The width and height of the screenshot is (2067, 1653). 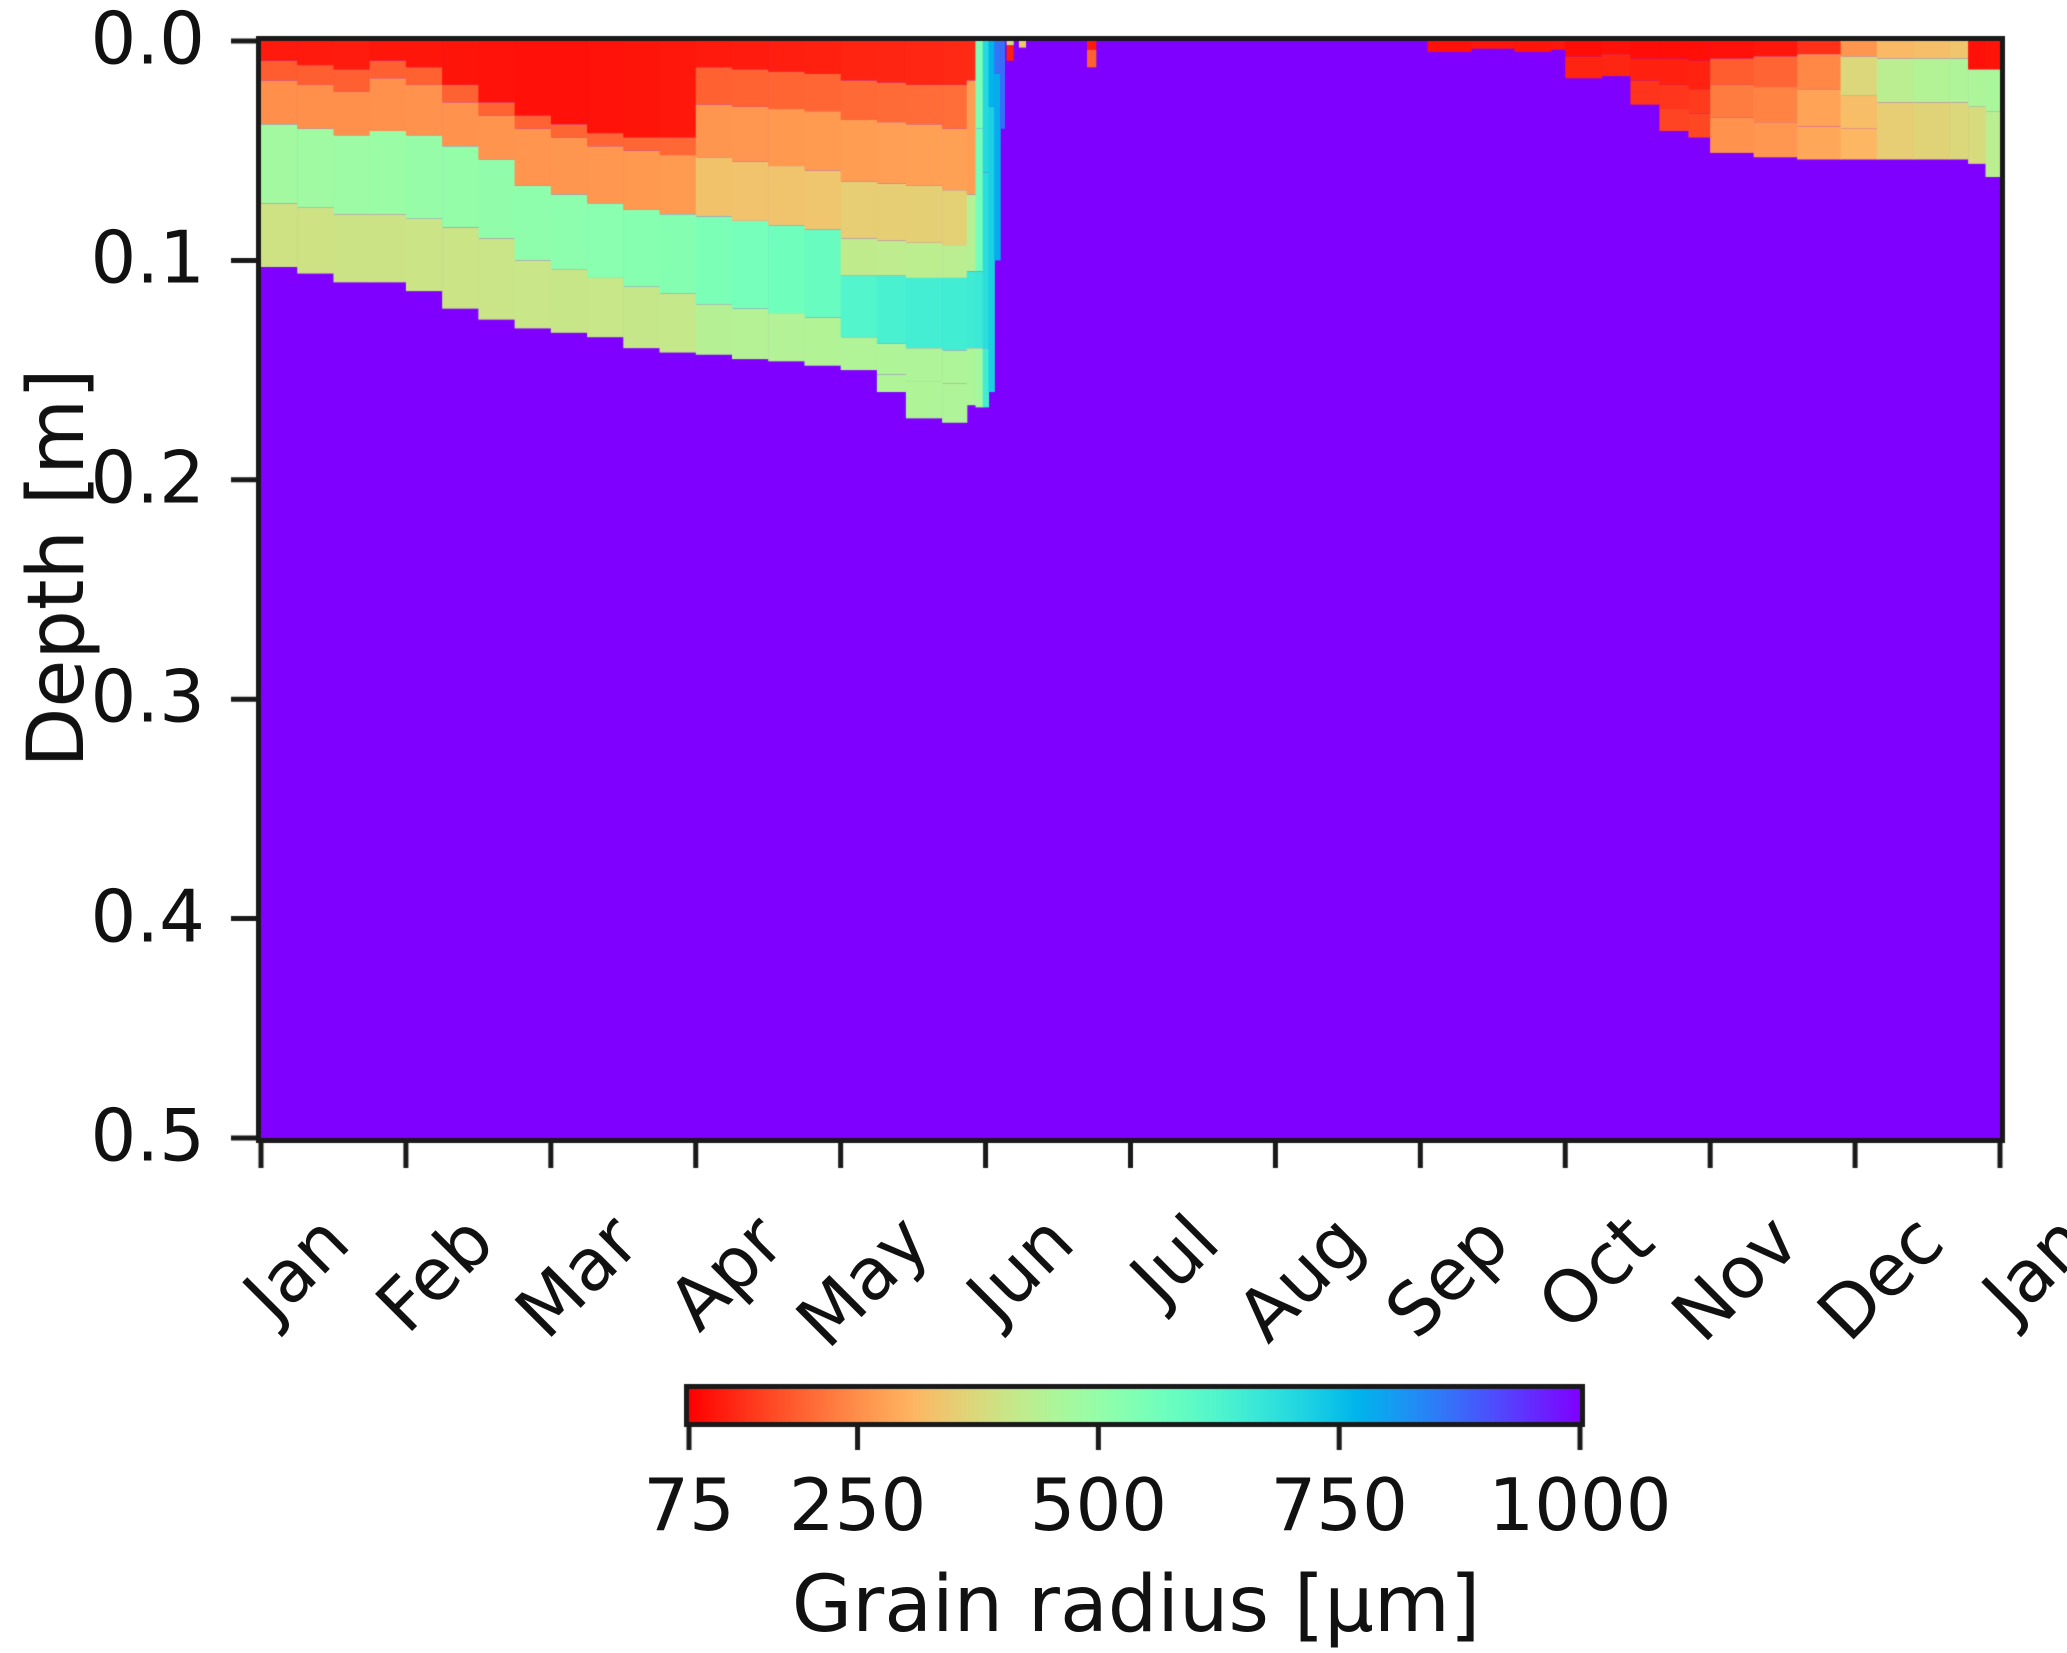 What do you see at coordinates (147, 1135) in the screenshot?
I see `y-tick-label: 0.5` at bounding box center [147, 1135].